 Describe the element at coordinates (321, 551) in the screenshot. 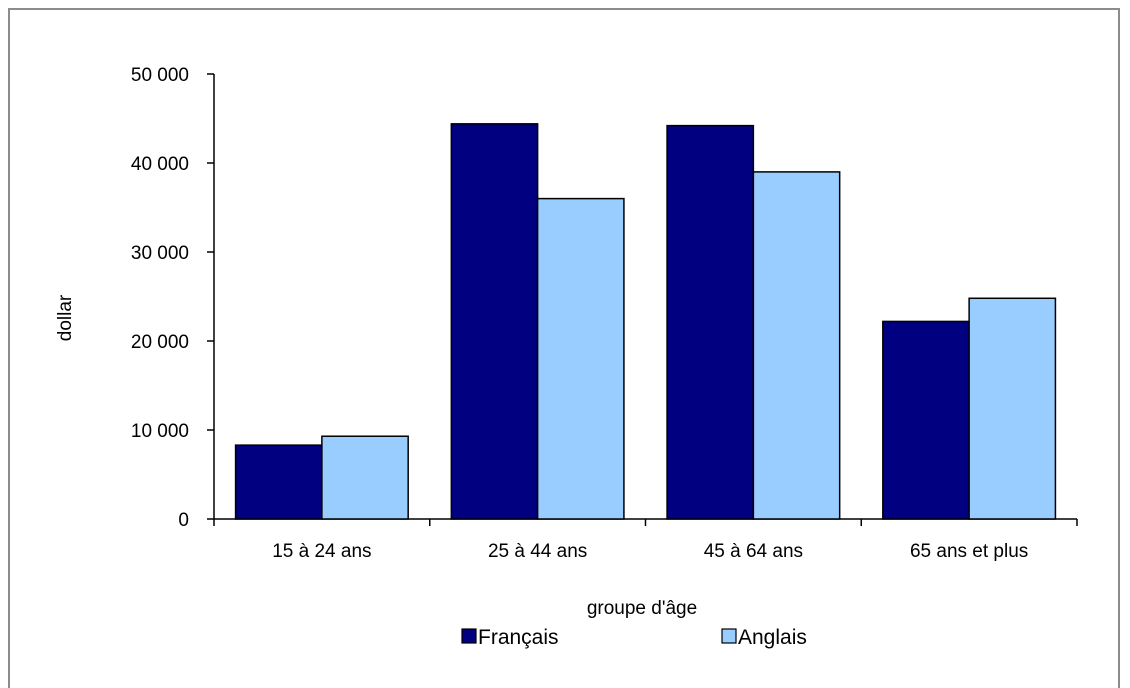

I see `x-tick-label: 15 à 24 ans` at that location.